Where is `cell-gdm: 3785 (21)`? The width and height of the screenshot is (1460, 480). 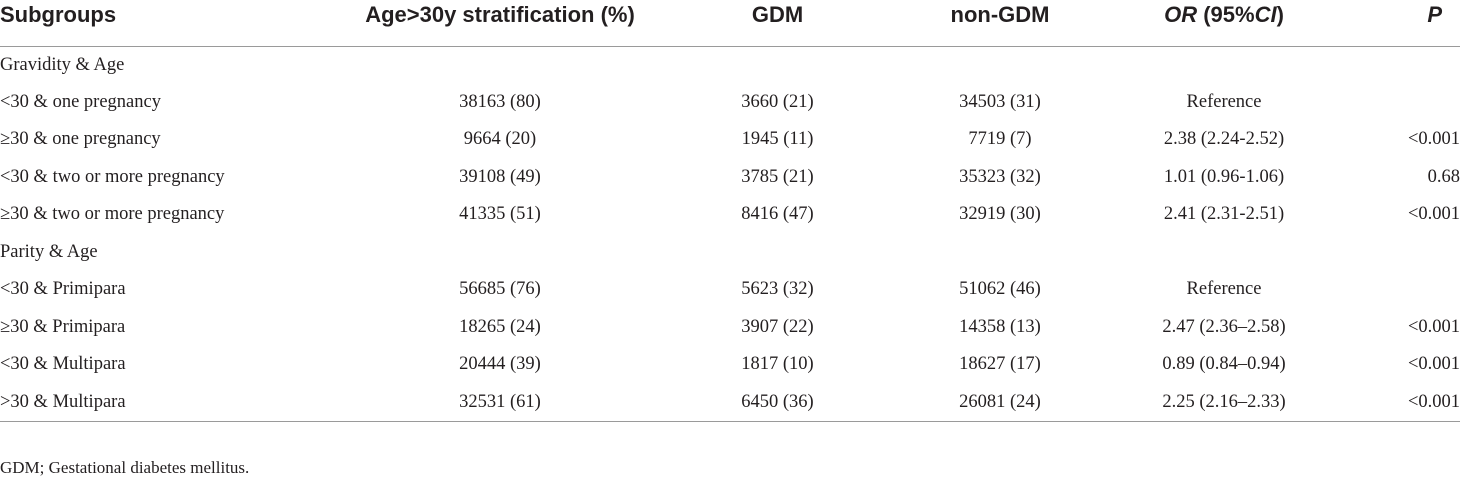
cell-gdm: 3785 (21) is located at coordinates (777, 176).